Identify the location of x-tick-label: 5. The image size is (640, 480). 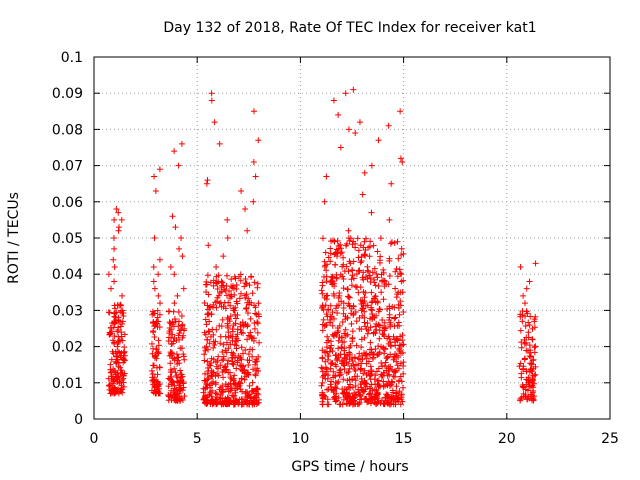
(197, 439).